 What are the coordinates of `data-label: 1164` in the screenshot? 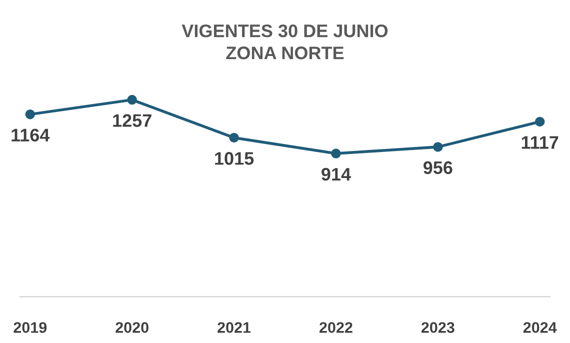 It's located at (31, 135).